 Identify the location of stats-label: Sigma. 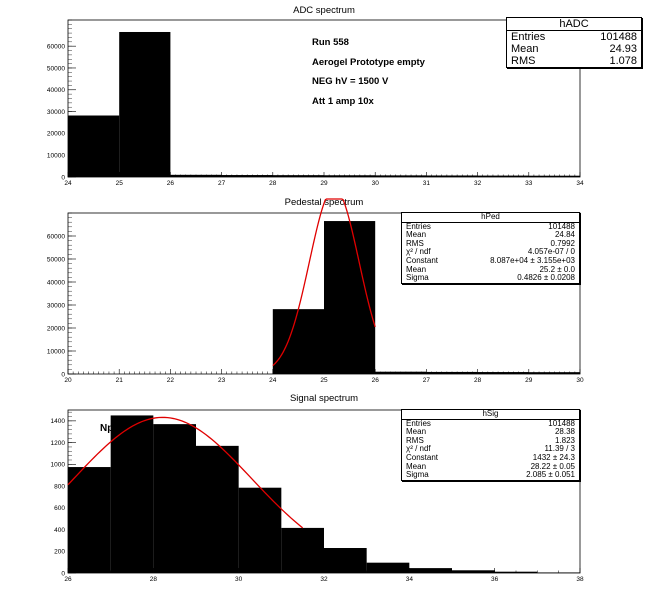
(417, 475).